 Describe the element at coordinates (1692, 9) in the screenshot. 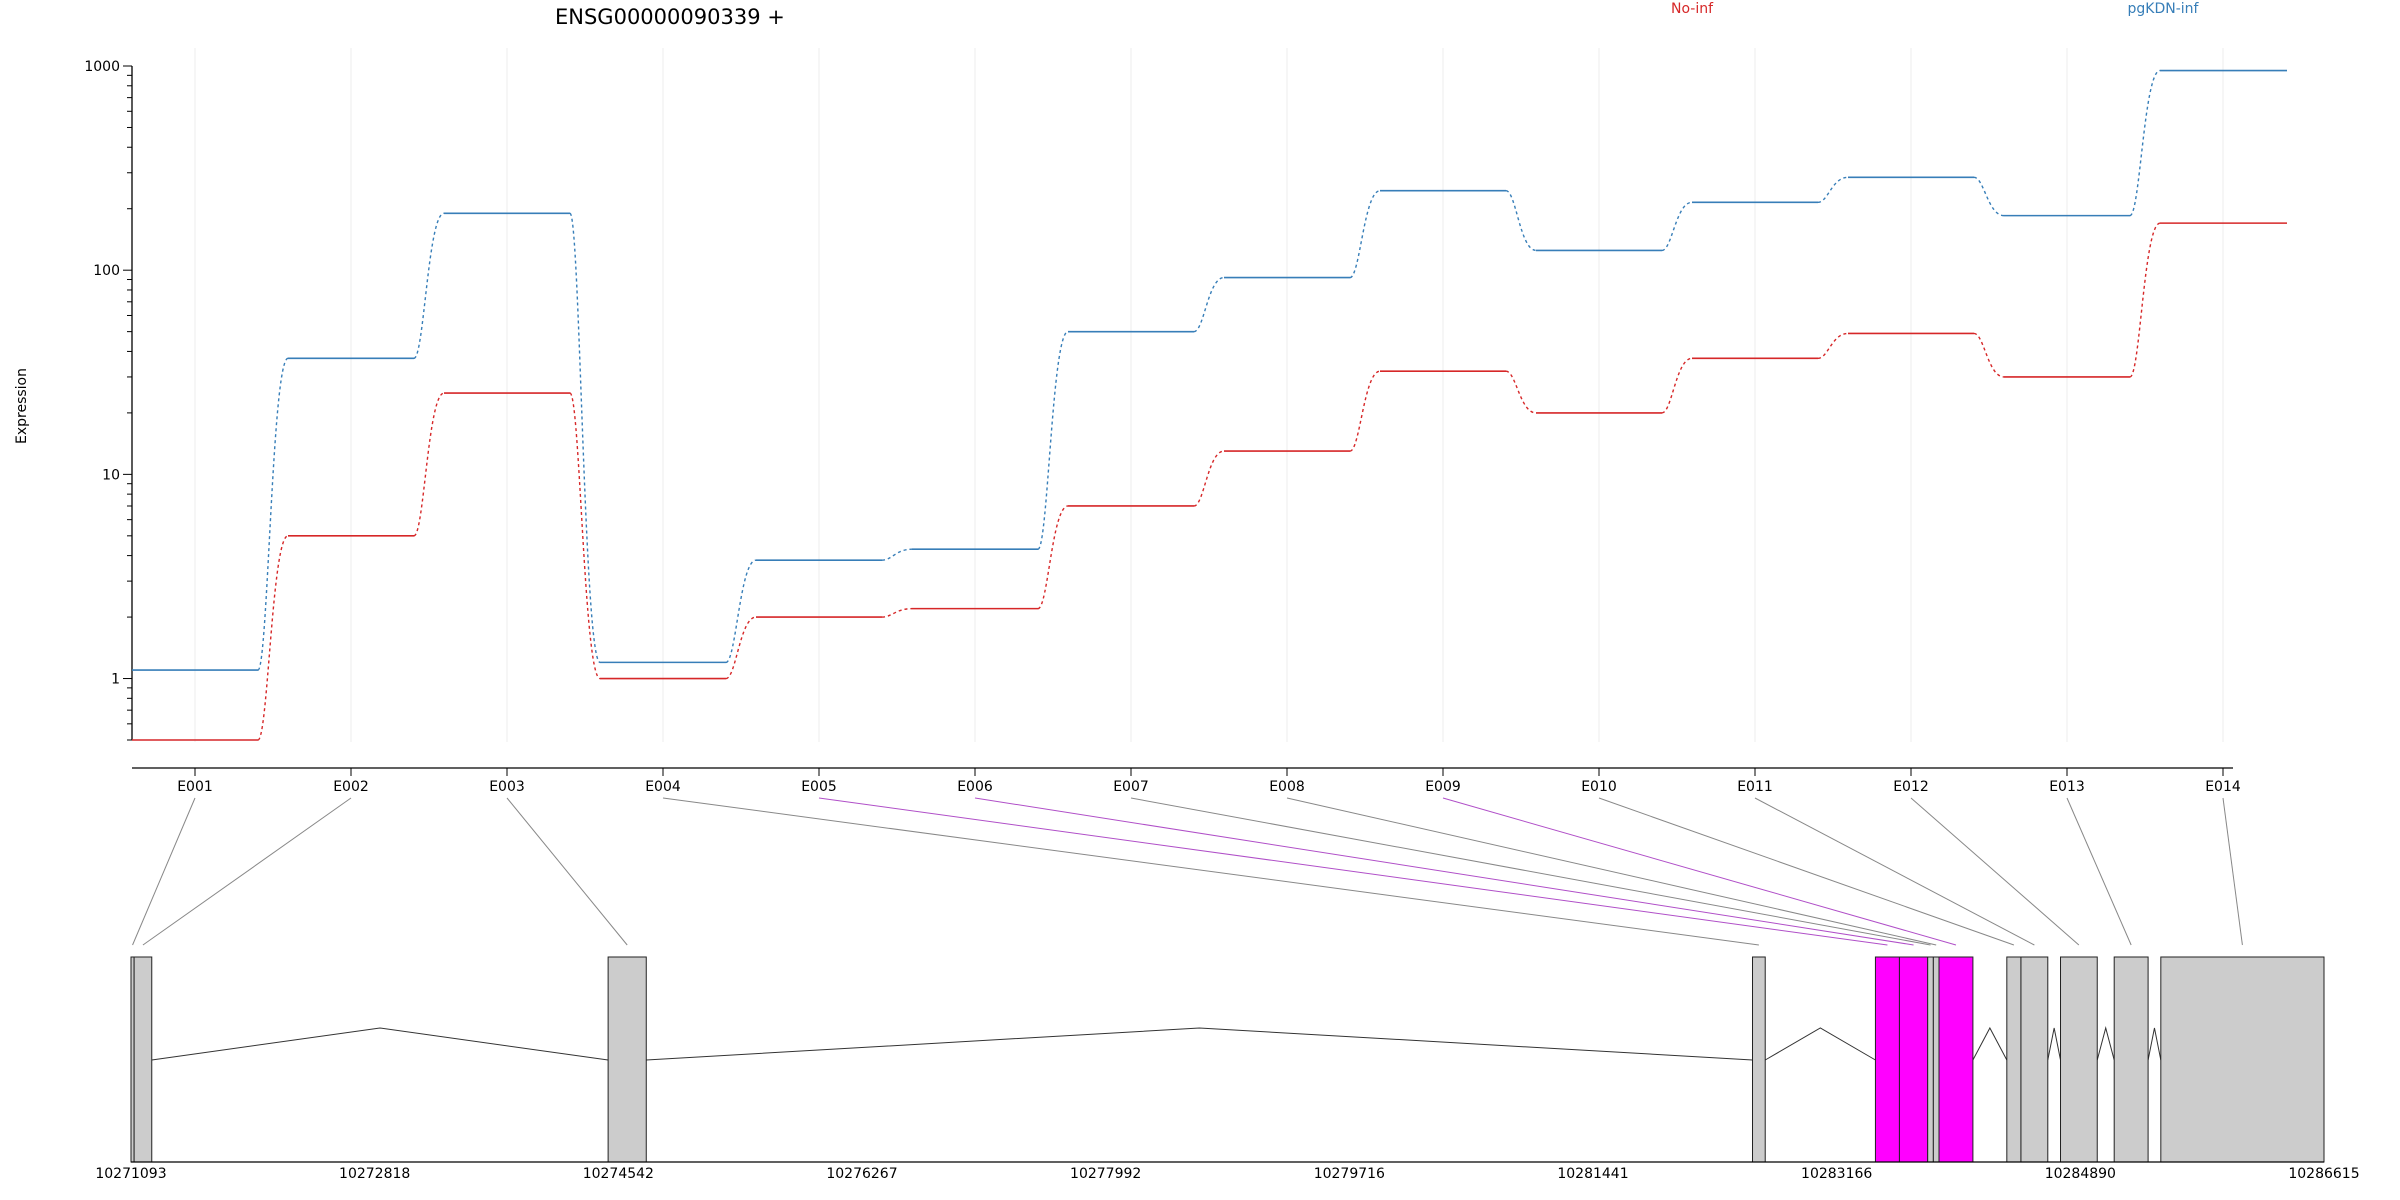

I see `legend-no-inf: No-inf` at that location.